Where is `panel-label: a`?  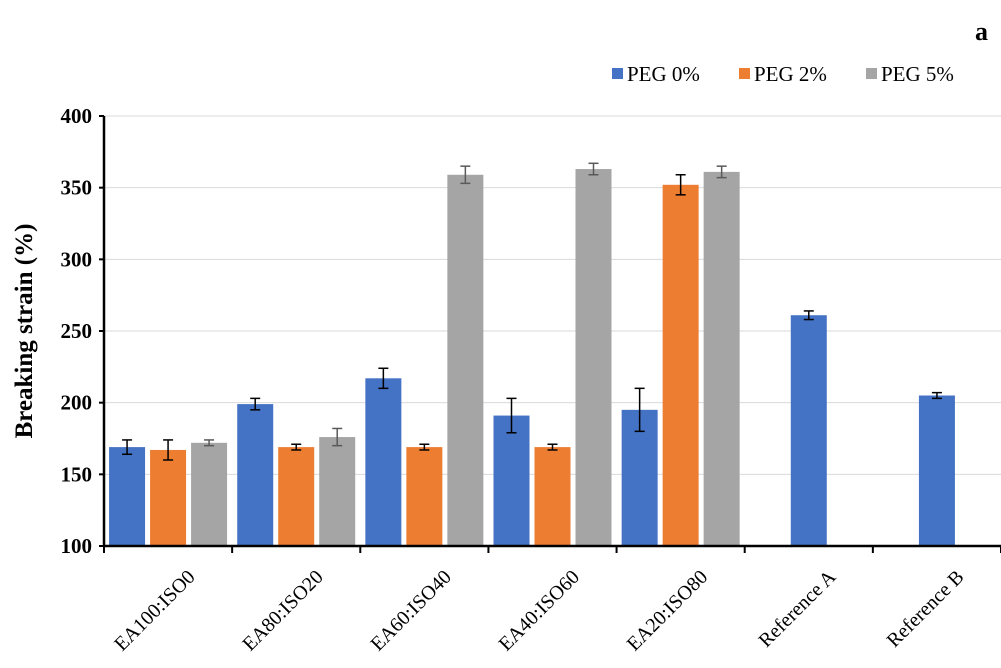 panel-label: a is located at coordinates (981, 31).